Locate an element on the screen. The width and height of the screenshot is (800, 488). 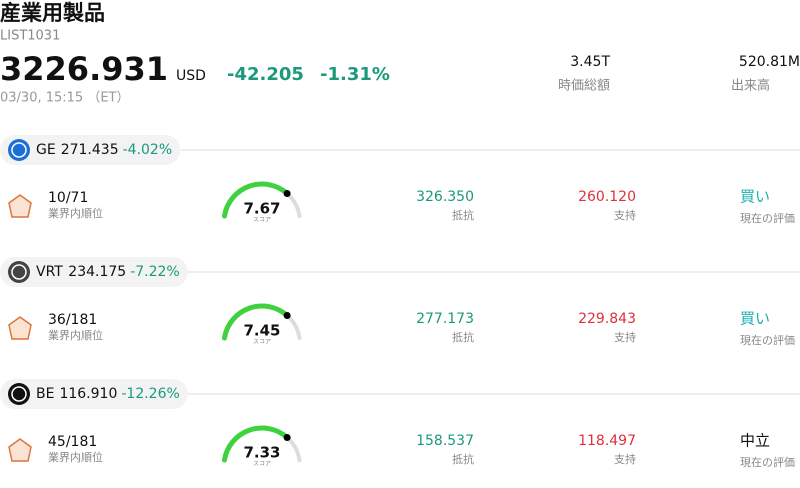
list-code: LIST1031 is located at coordinates (30, 36).